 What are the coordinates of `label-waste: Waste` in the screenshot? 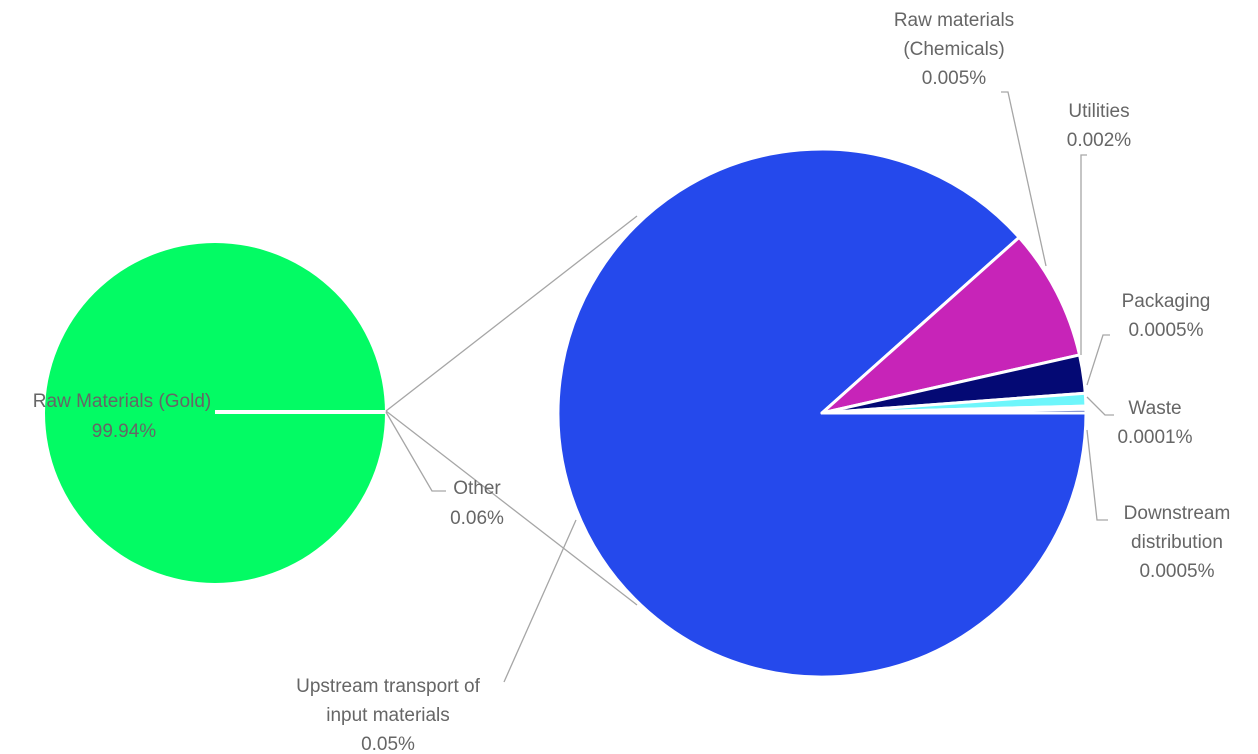 It's located at (1154, 408).